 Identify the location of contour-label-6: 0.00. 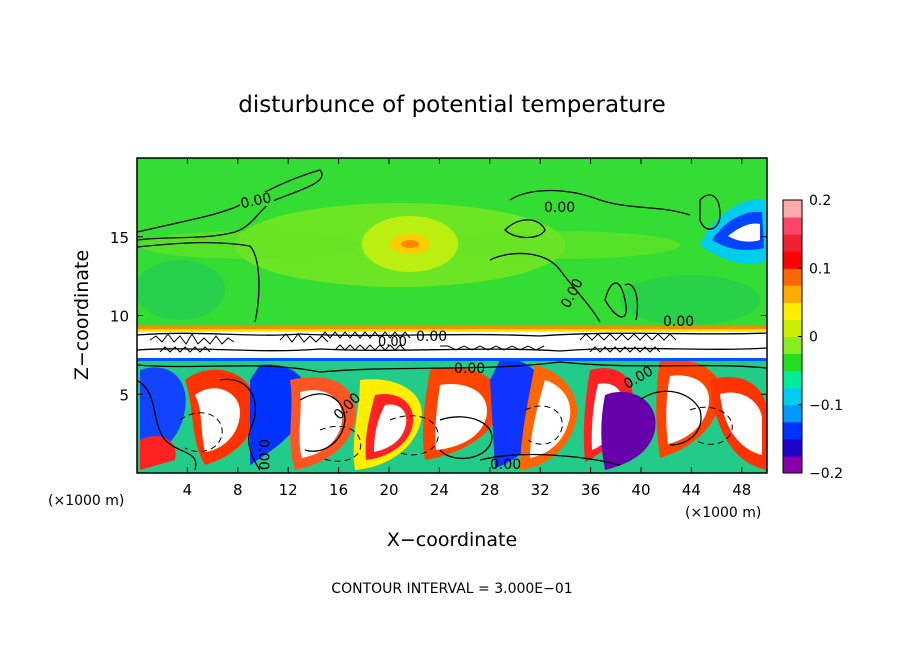
(392, 342).